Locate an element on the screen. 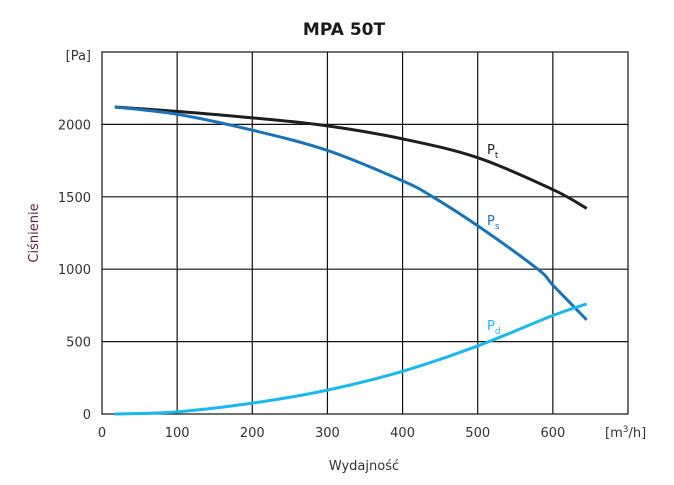  y-axis-label: Ciśnienie is located at coordinates (34, 232).